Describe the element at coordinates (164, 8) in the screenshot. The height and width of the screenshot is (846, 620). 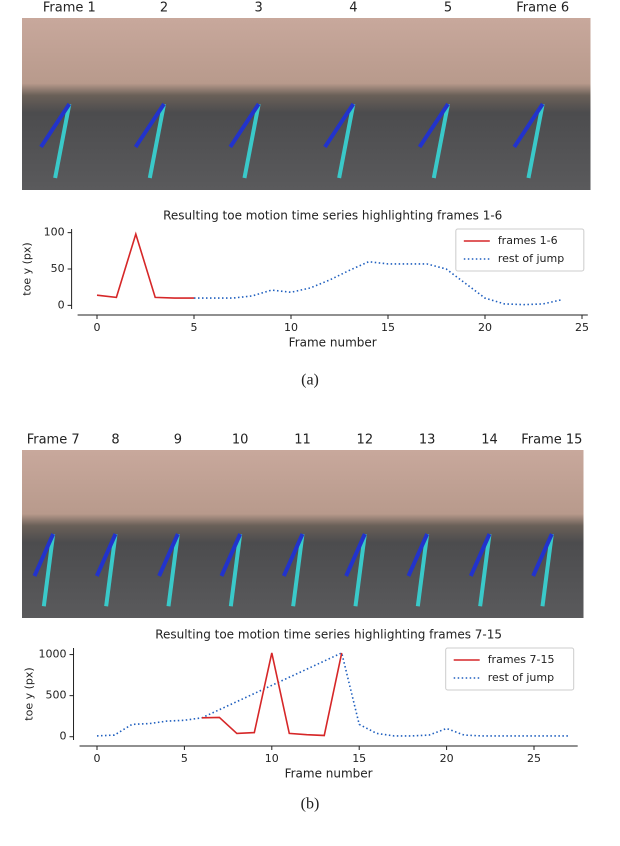
I see `frame-label: 2` at that location.